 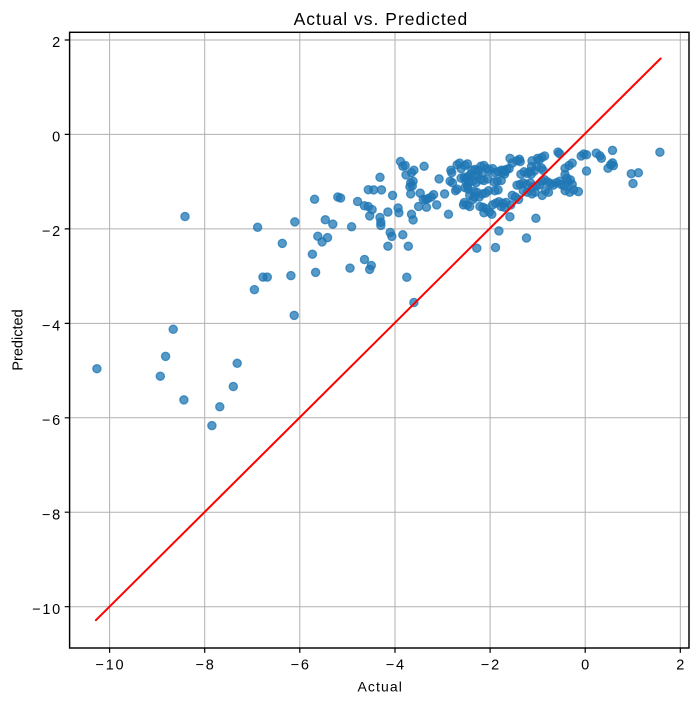 What do you see at coordinates (380, 686) in the screenshot?
I see `svg-text: Actual` at bounding box center [380, 686].